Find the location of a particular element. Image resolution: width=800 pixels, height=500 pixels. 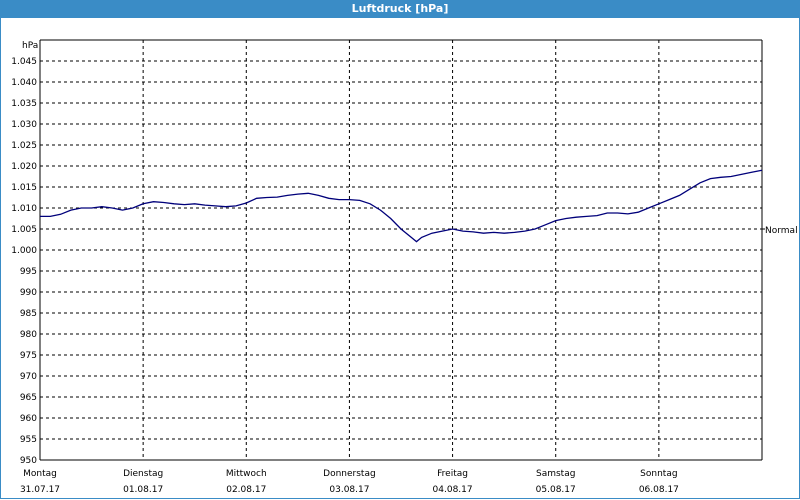

y-tick-label: 1.015 is located at coordinates (24, 188).